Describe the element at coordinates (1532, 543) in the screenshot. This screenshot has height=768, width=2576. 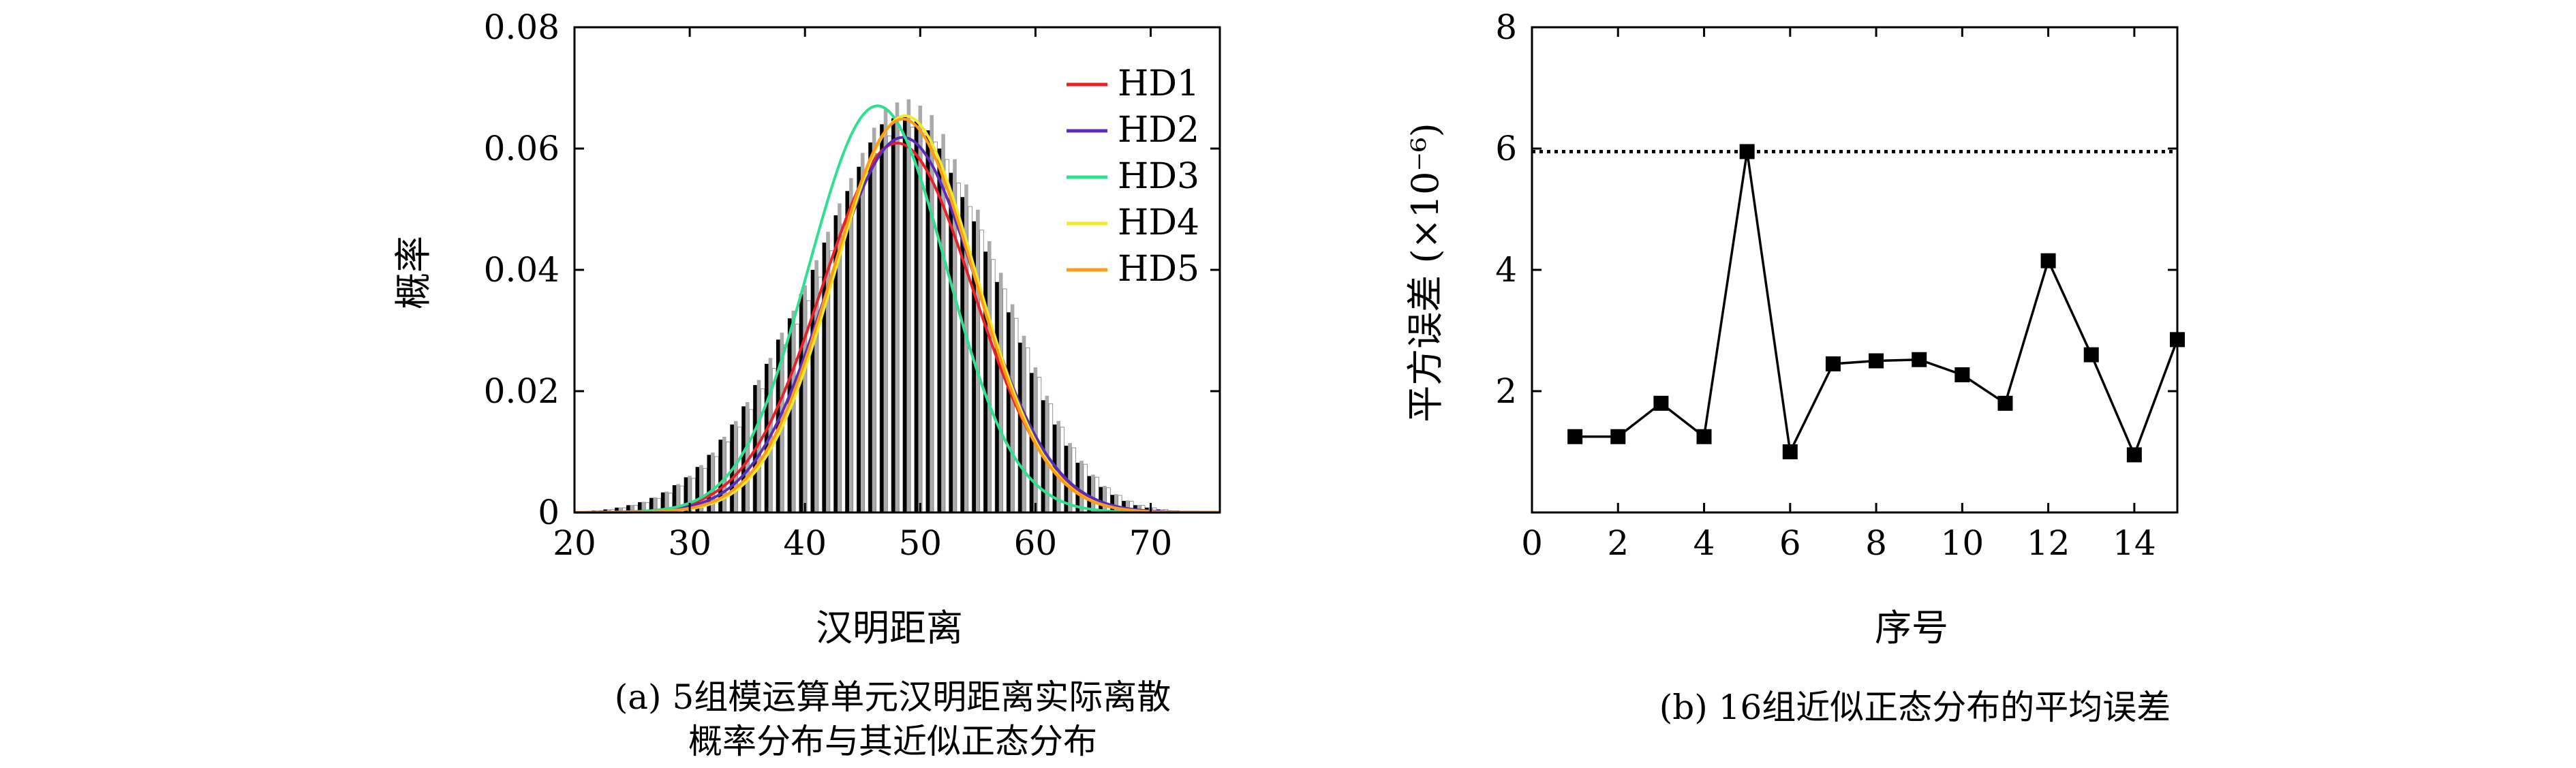
I see `x-tick-label: 0` at that location.